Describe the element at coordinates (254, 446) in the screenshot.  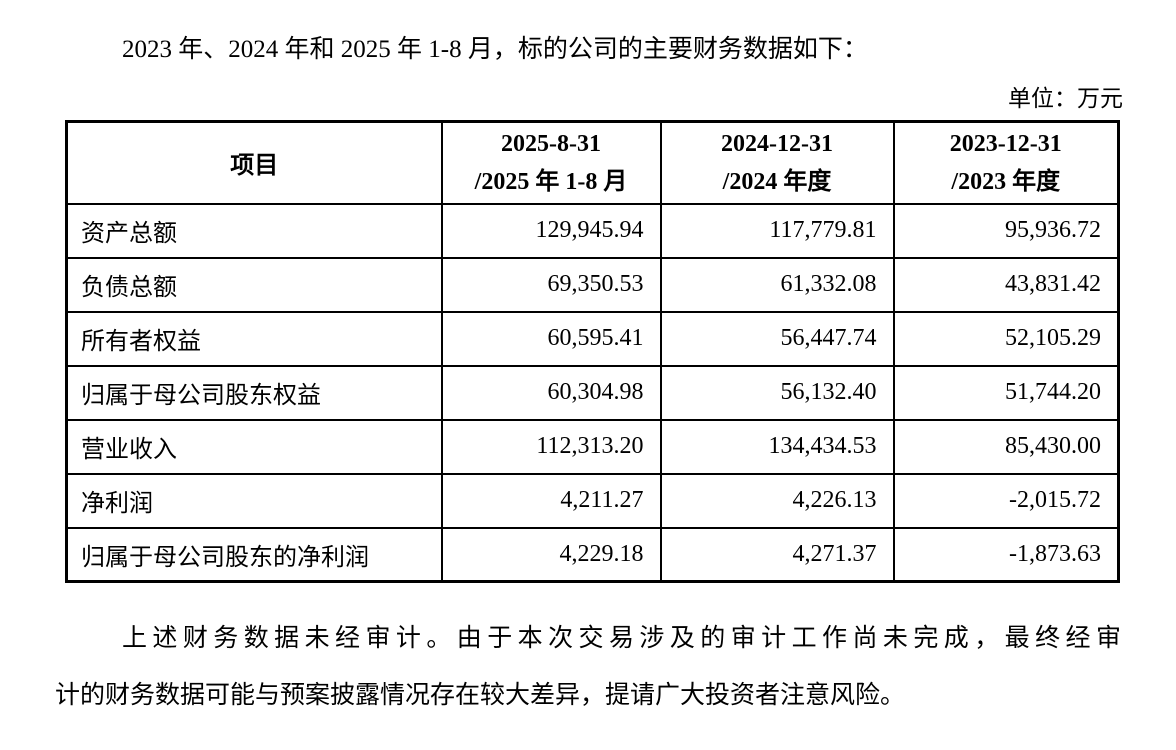
I see `row-label: 营业收入` at that location.